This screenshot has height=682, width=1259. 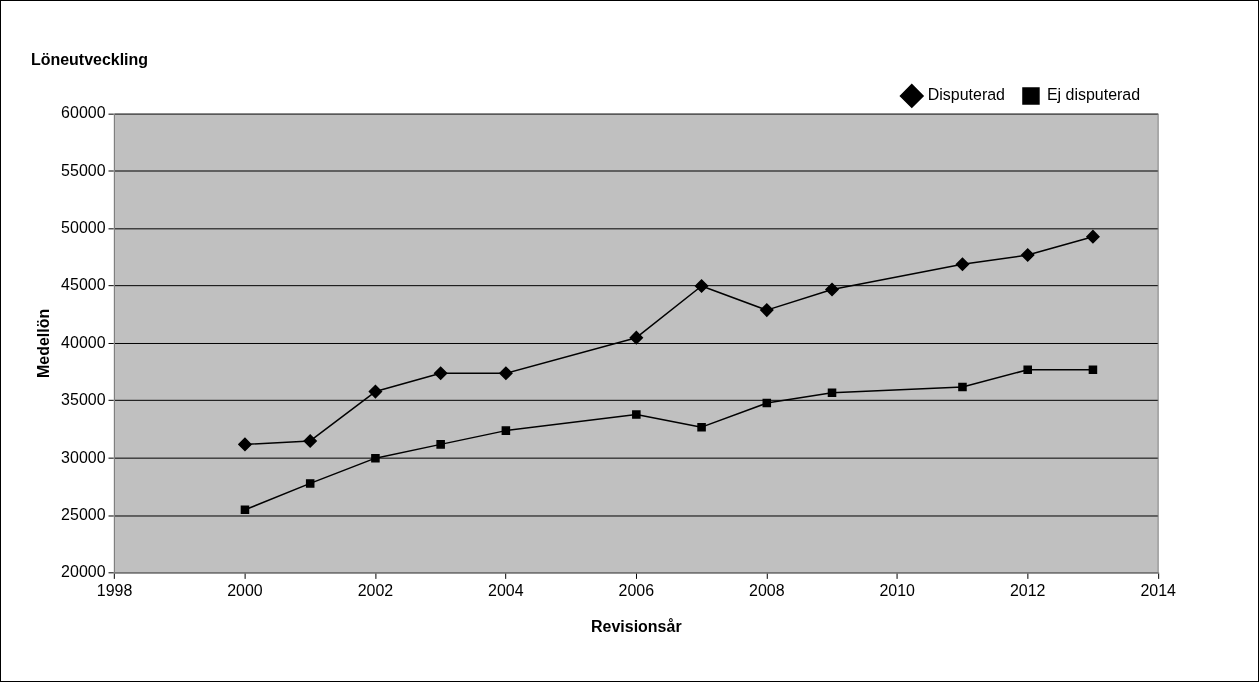 I want to click on y-tick-label: 30000, so click(x=83, y=457).